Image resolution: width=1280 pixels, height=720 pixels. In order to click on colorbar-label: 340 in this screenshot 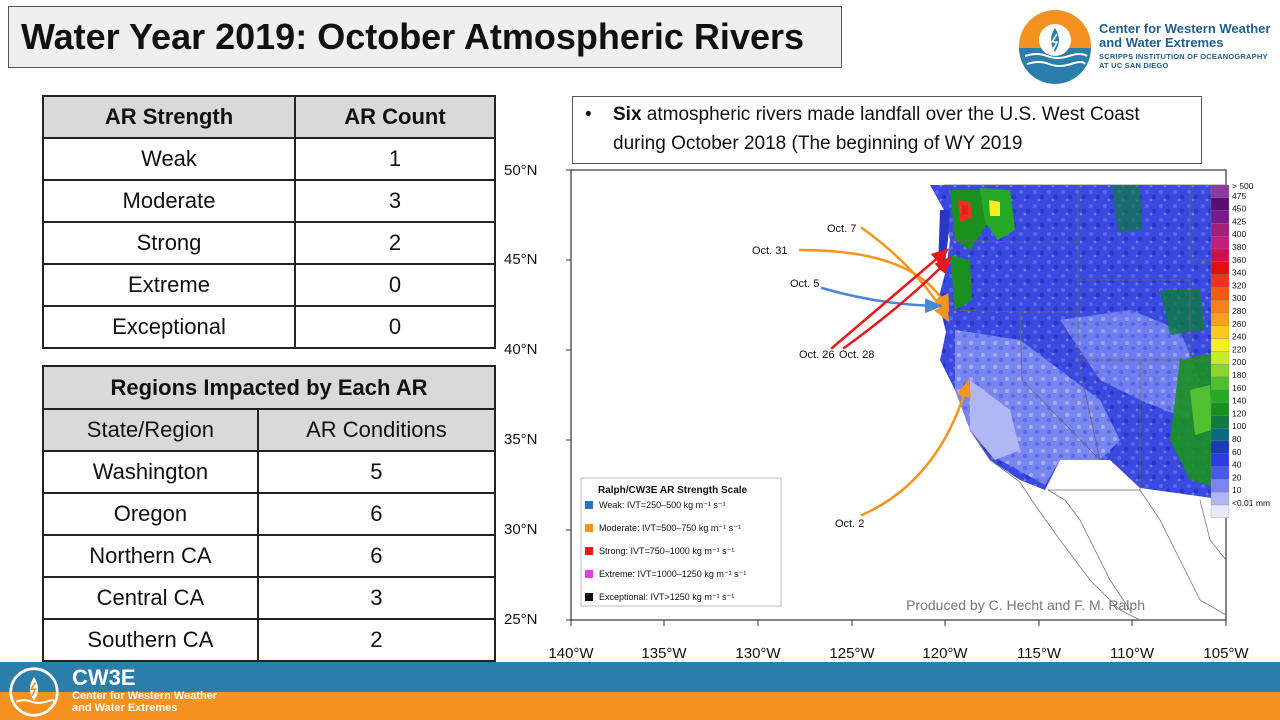, I will do `click(1239, 273)`.